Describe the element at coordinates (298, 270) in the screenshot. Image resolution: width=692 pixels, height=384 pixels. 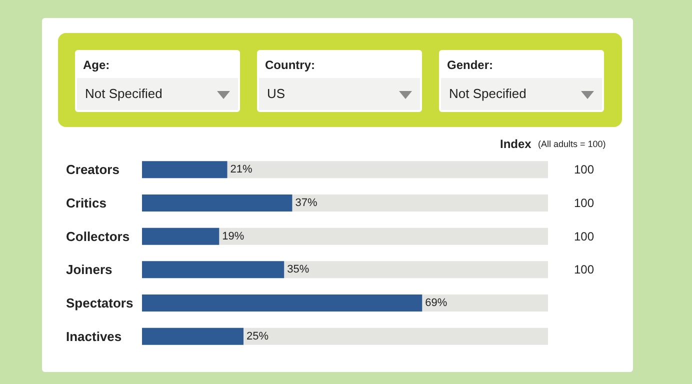
I see `data-label: 35%` at that location.